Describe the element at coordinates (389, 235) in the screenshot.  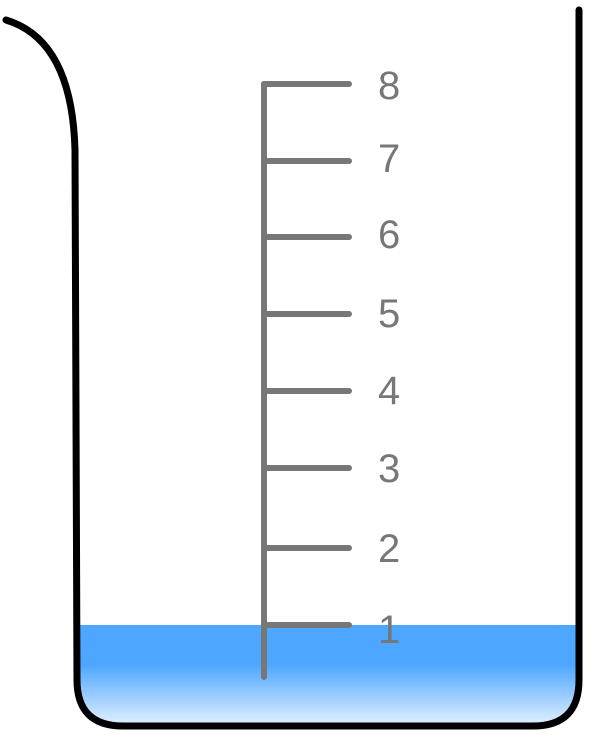
I see `tick-label-6: 6` at that location.